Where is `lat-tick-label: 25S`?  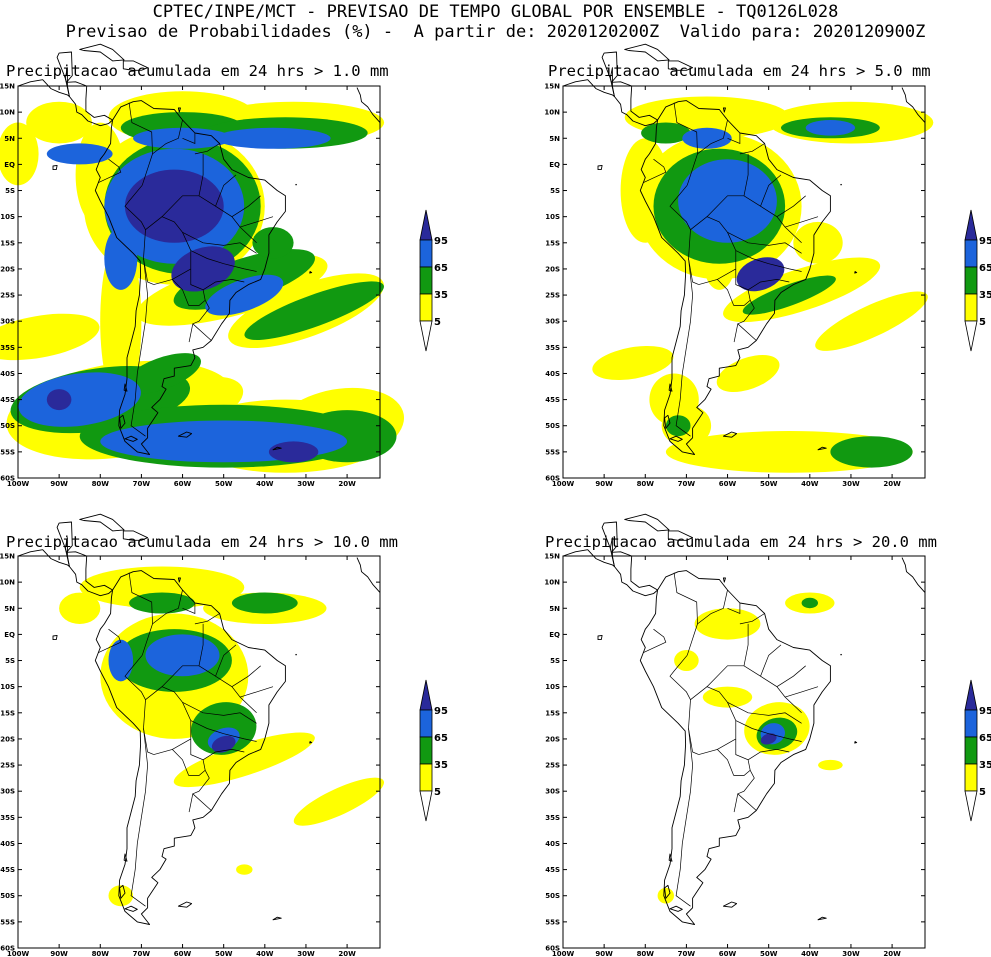
lat-tick-label: 25S is located at coordinates (7, 766).